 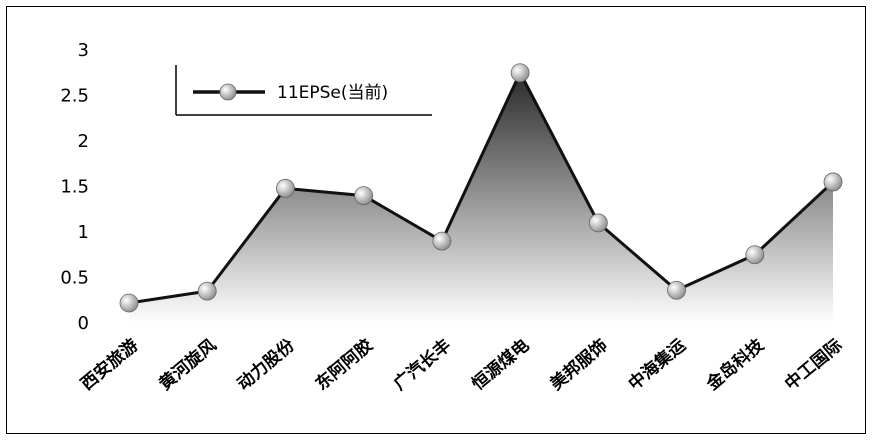 I want to click on y-tick-label: 1.5, so click(x=74, y=187).